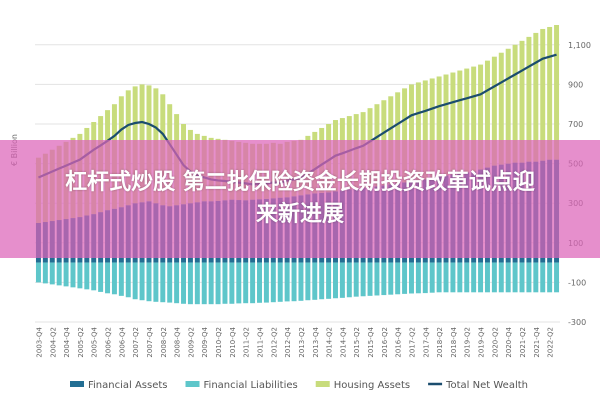 This screenshot has height=400, width=600. What do you see at coordinates (537, 341) in the screenshot?
I see `x-tick-label: 2021-Q4` at bounding box center [537, 341].